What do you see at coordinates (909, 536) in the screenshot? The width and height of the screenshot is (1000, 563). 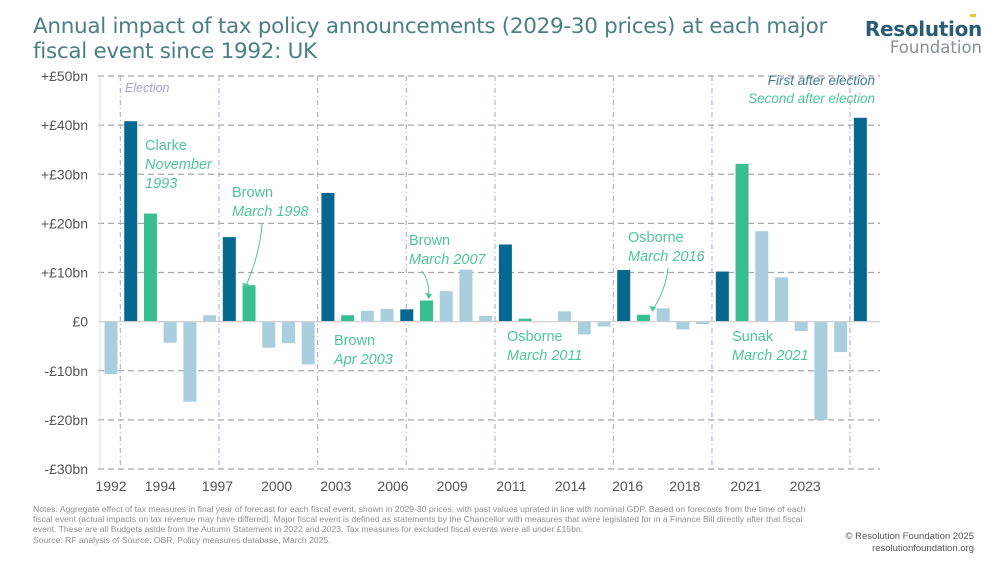 I see `copyright-text: © Resolution Foundation 2025` at bounding box center [909, 536].